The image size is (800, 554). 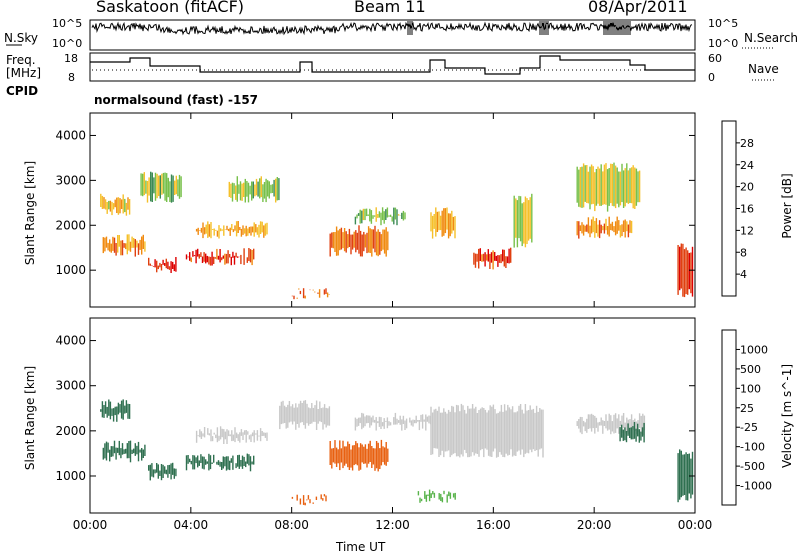 I want to click on freq-tick-high: 18, so click(x=71, y=58).